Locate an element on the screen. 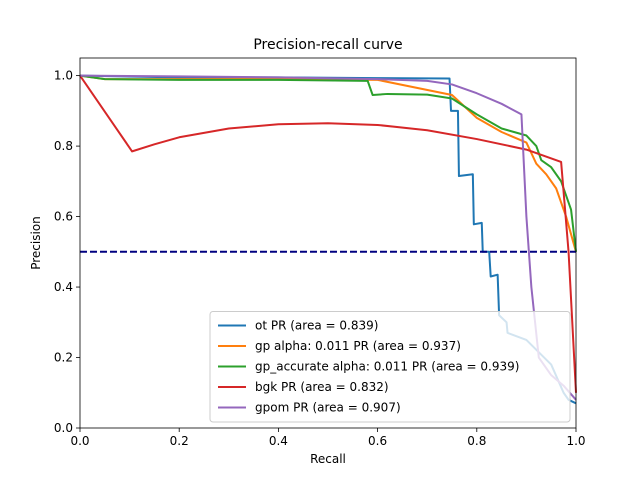  y-tick-label: 0.8 is located at coordinates (63, 146).